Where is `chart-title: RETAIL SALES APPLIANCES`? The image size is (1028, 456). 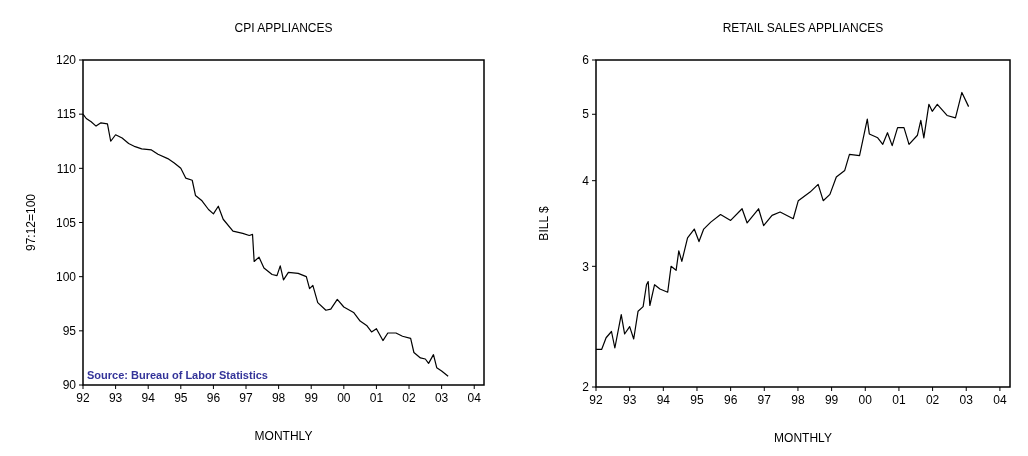 chart-title: RETAIL SALES APPLIANCES is located at coordinates (803, 28).